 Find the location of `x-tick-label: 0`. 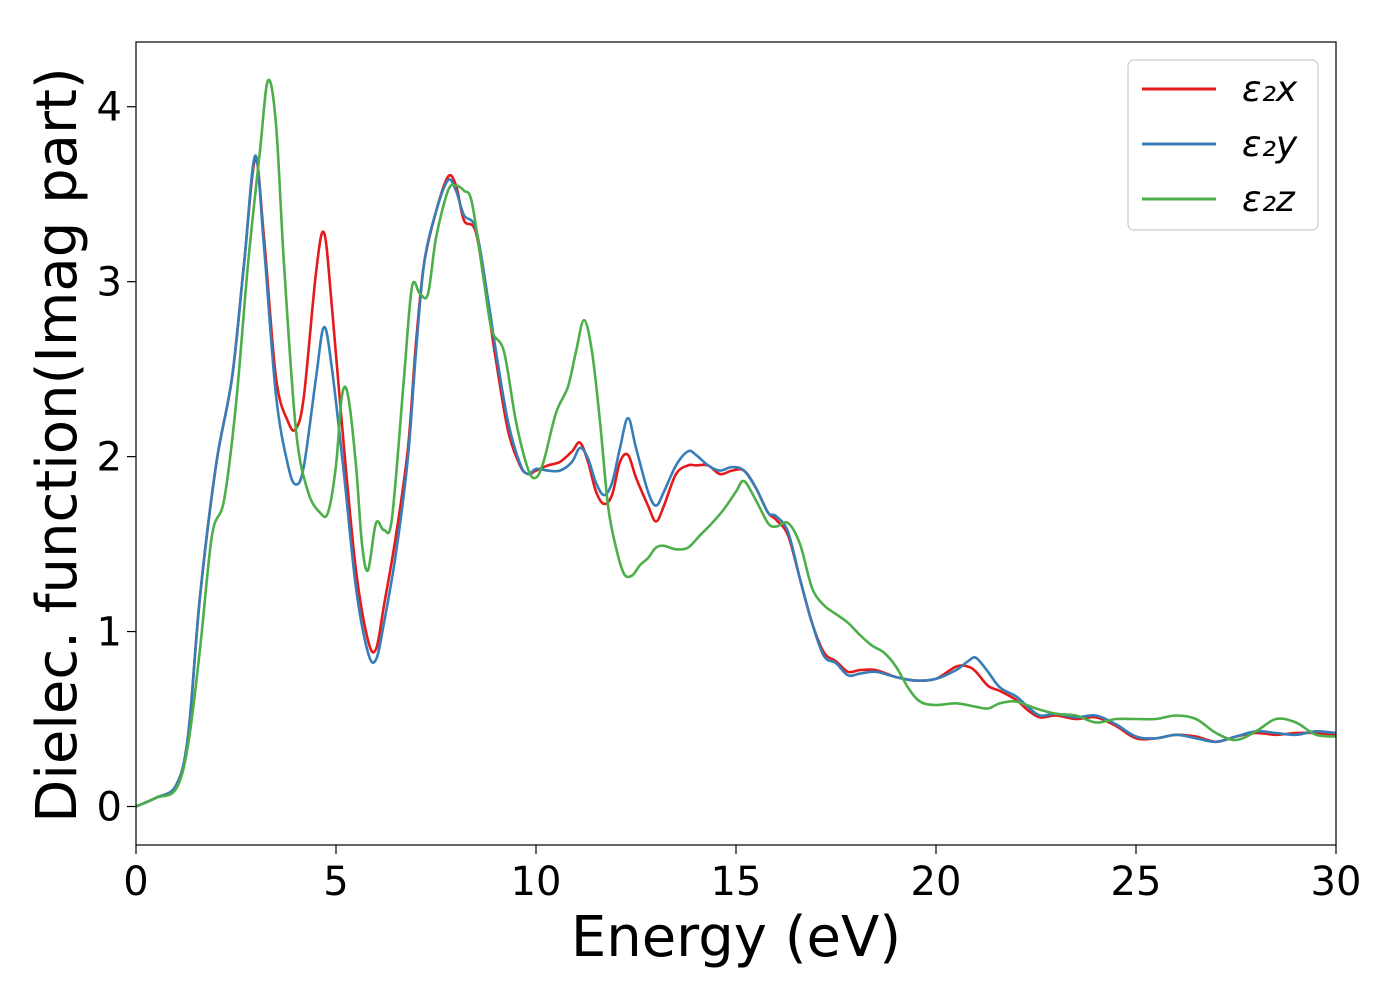

x-tick-label: 0 is located at coordinates (135, 882).